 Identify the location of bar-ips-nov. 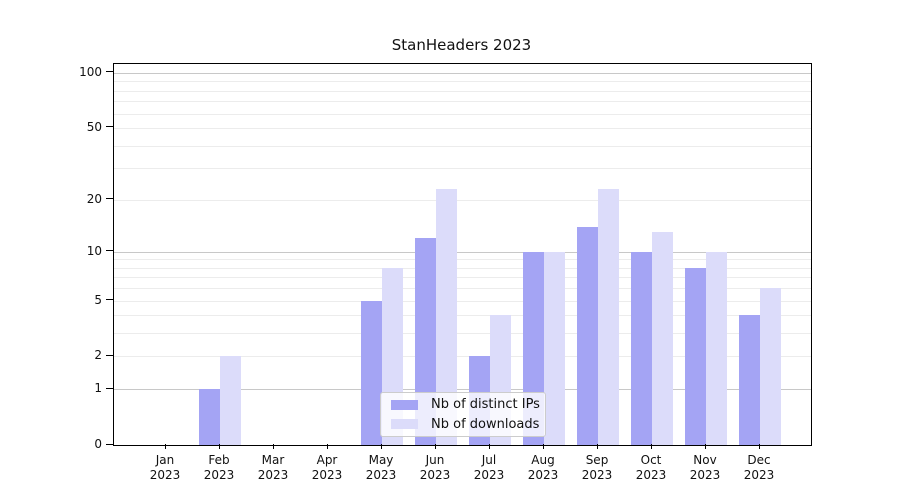
(695, 356).